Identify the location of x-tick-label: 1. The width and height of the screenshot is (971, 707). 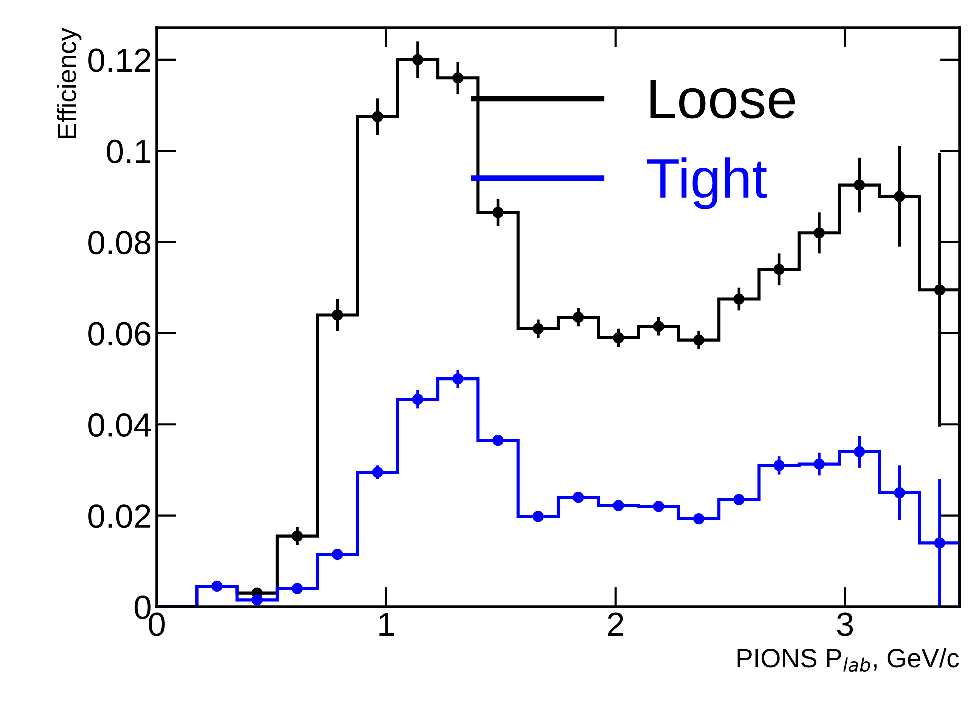
(387, 624).